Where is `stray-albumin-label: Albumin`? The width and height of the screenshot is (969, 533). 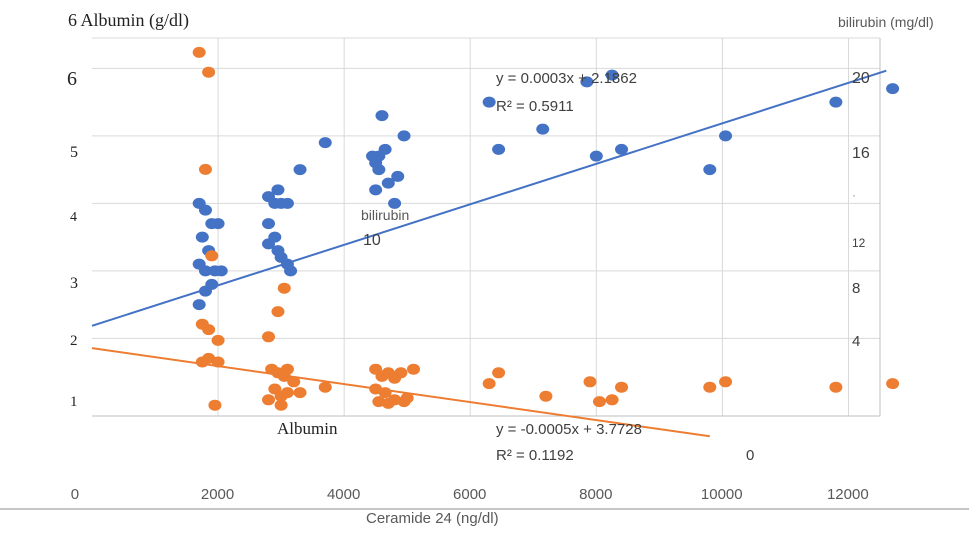
stray-albumin-label: Albumin is located at coordinates (307, 428).